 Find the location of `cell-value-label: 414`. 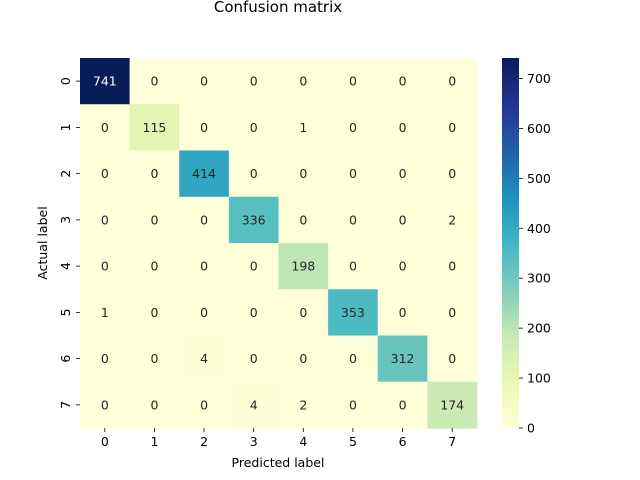

cell-value-label: 414 is located at coordinates (204, 173).